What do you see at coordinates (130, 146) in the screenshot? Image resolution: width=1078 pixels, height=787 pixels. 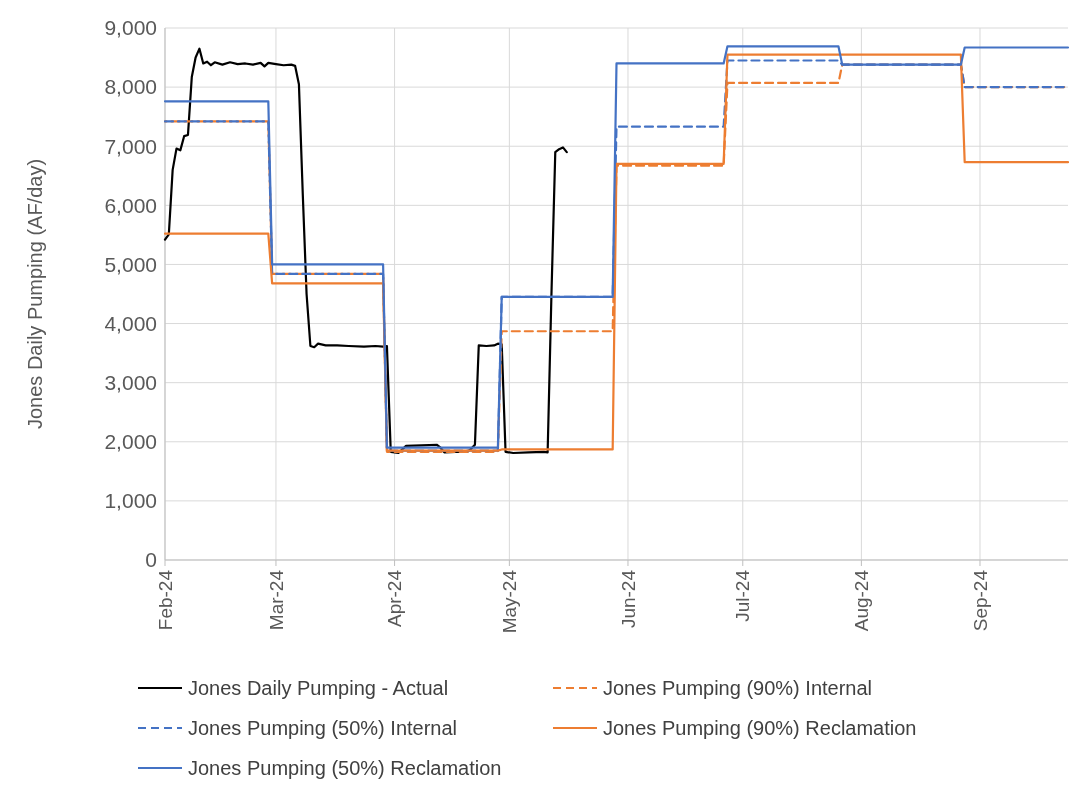 I see `y-tick-label: 7,000` at bounding box center [130, 146].